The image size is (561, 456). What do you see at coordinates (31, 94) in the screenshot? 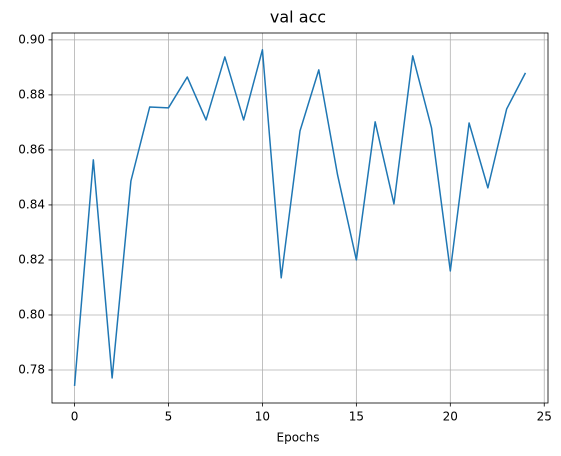
I see `y-tick-label: 0.88` at bounding box center [31, 94].